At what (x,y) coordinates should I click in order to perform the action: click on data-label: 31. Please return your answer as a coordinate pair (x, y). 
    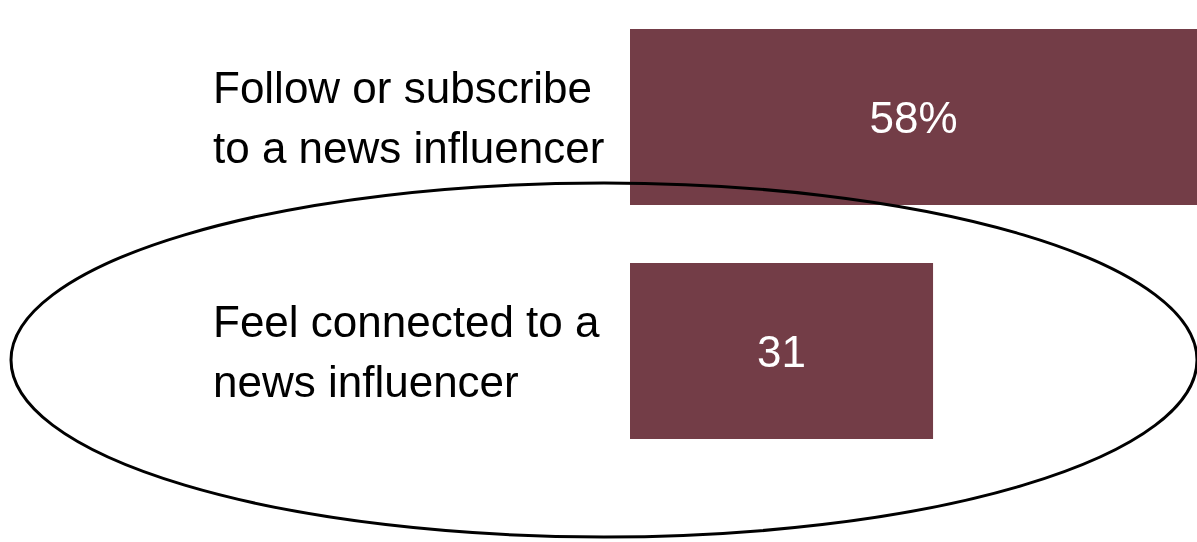
    Looking at the image, I should click on (781, 351).